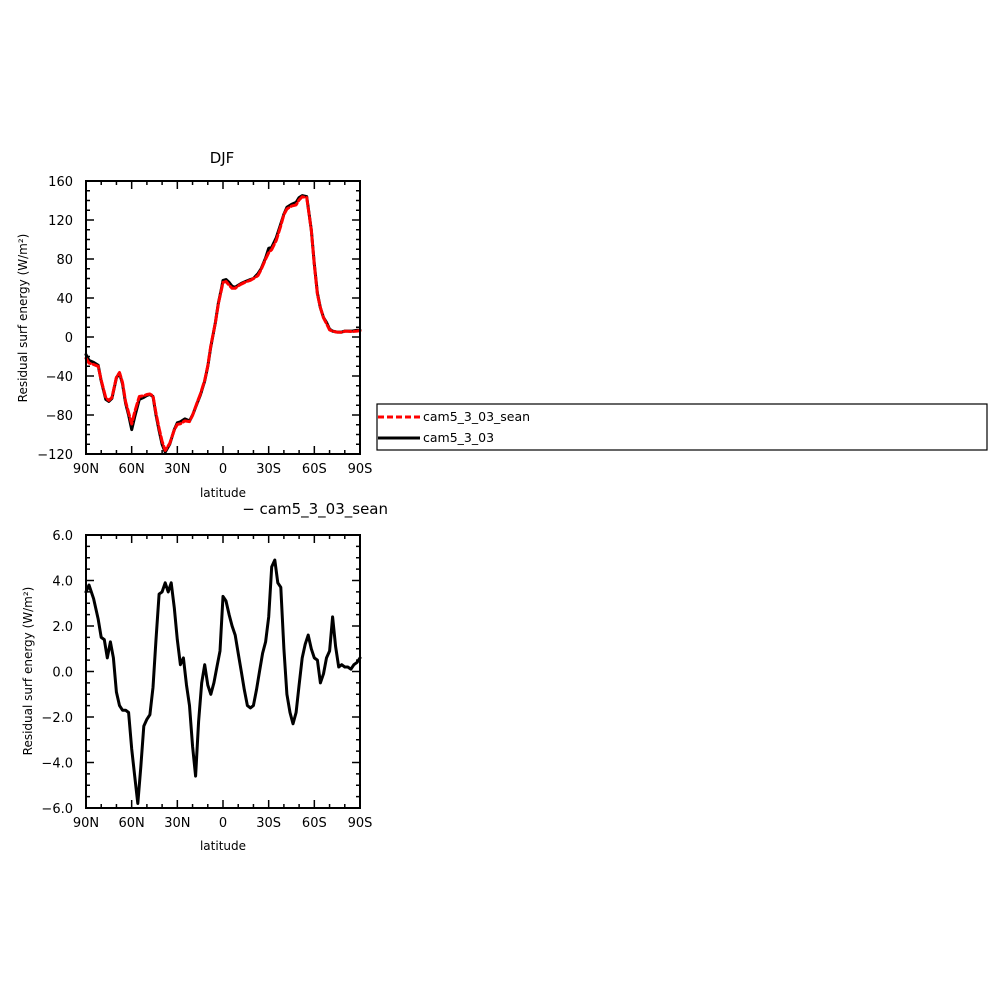 This screenshot has height=1003, width=1003. Describe the element at coordinates (86, 469) in the screenshot. I see `top-x-tick-label: 90N` at that location.